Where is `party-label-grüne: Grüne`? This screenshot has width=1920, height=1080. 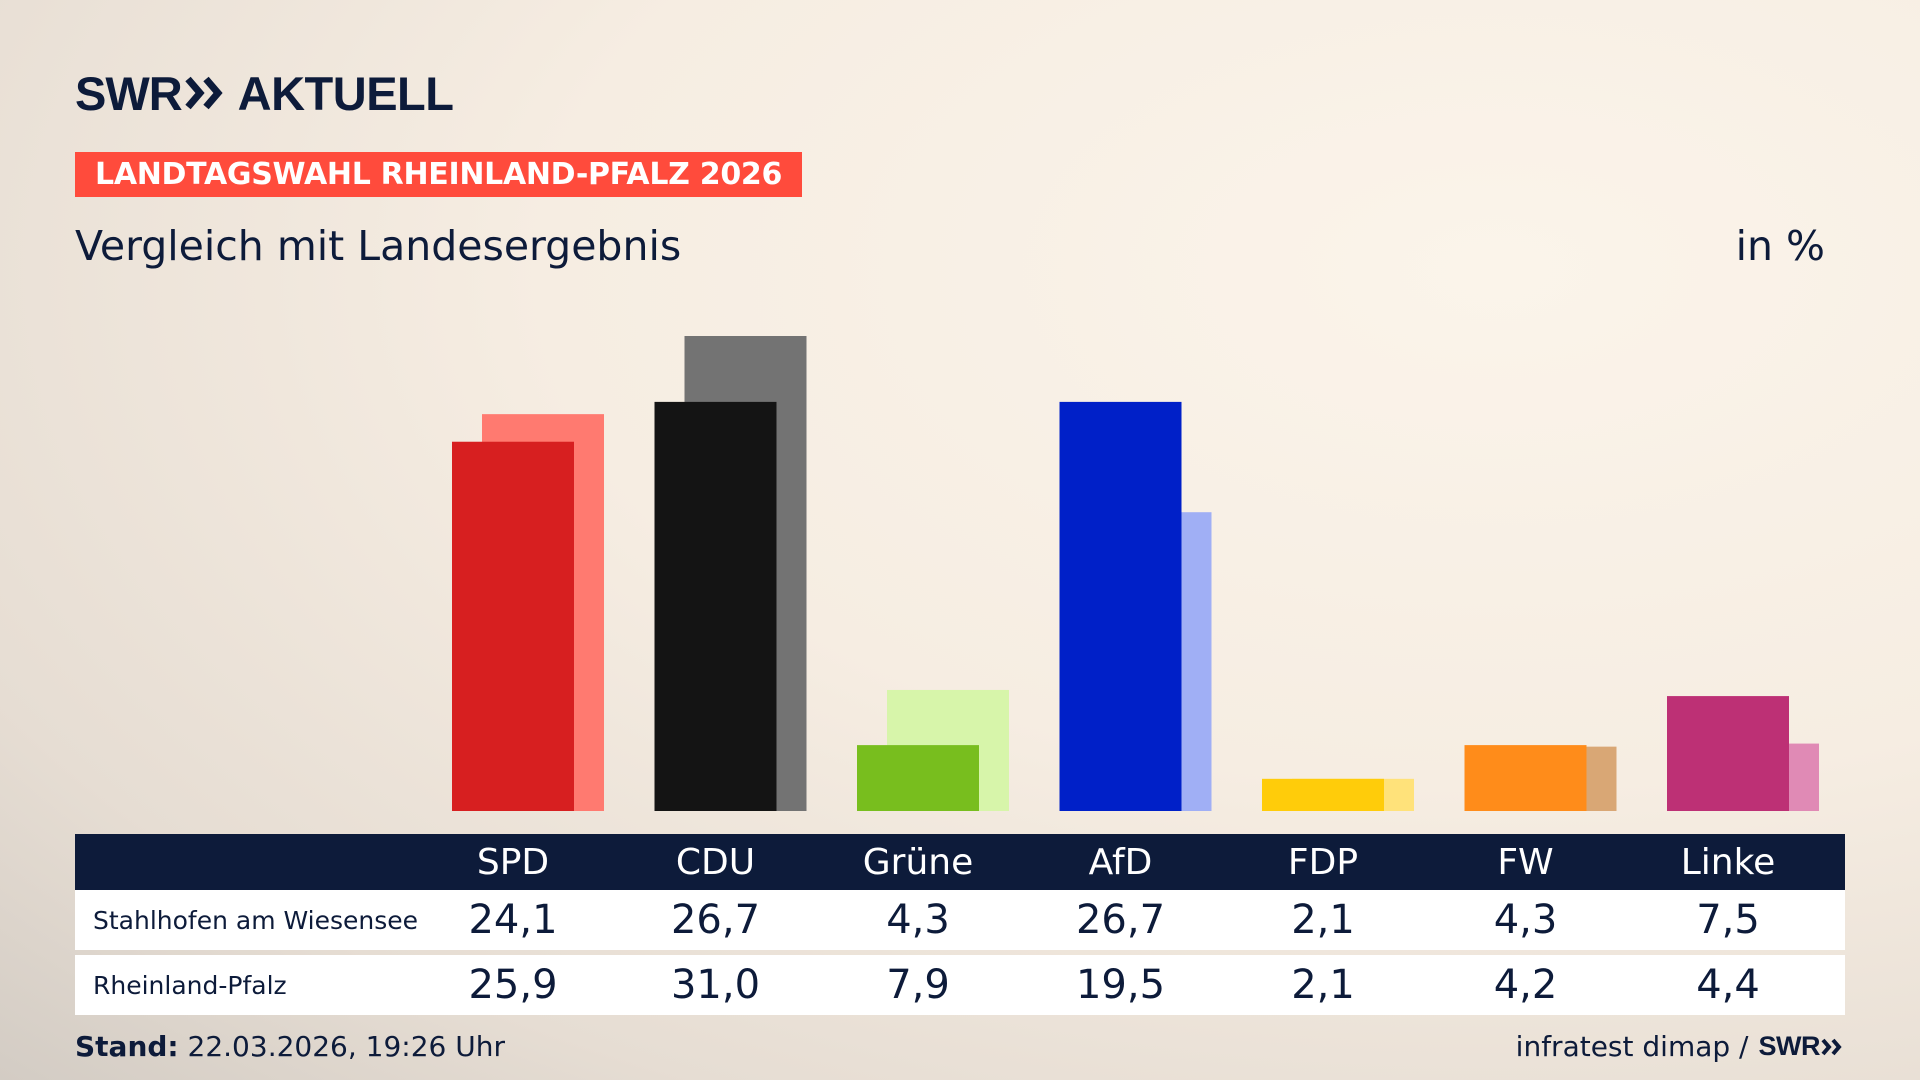 party-label-grüne: Grüne is located at coordinates (918, 862).